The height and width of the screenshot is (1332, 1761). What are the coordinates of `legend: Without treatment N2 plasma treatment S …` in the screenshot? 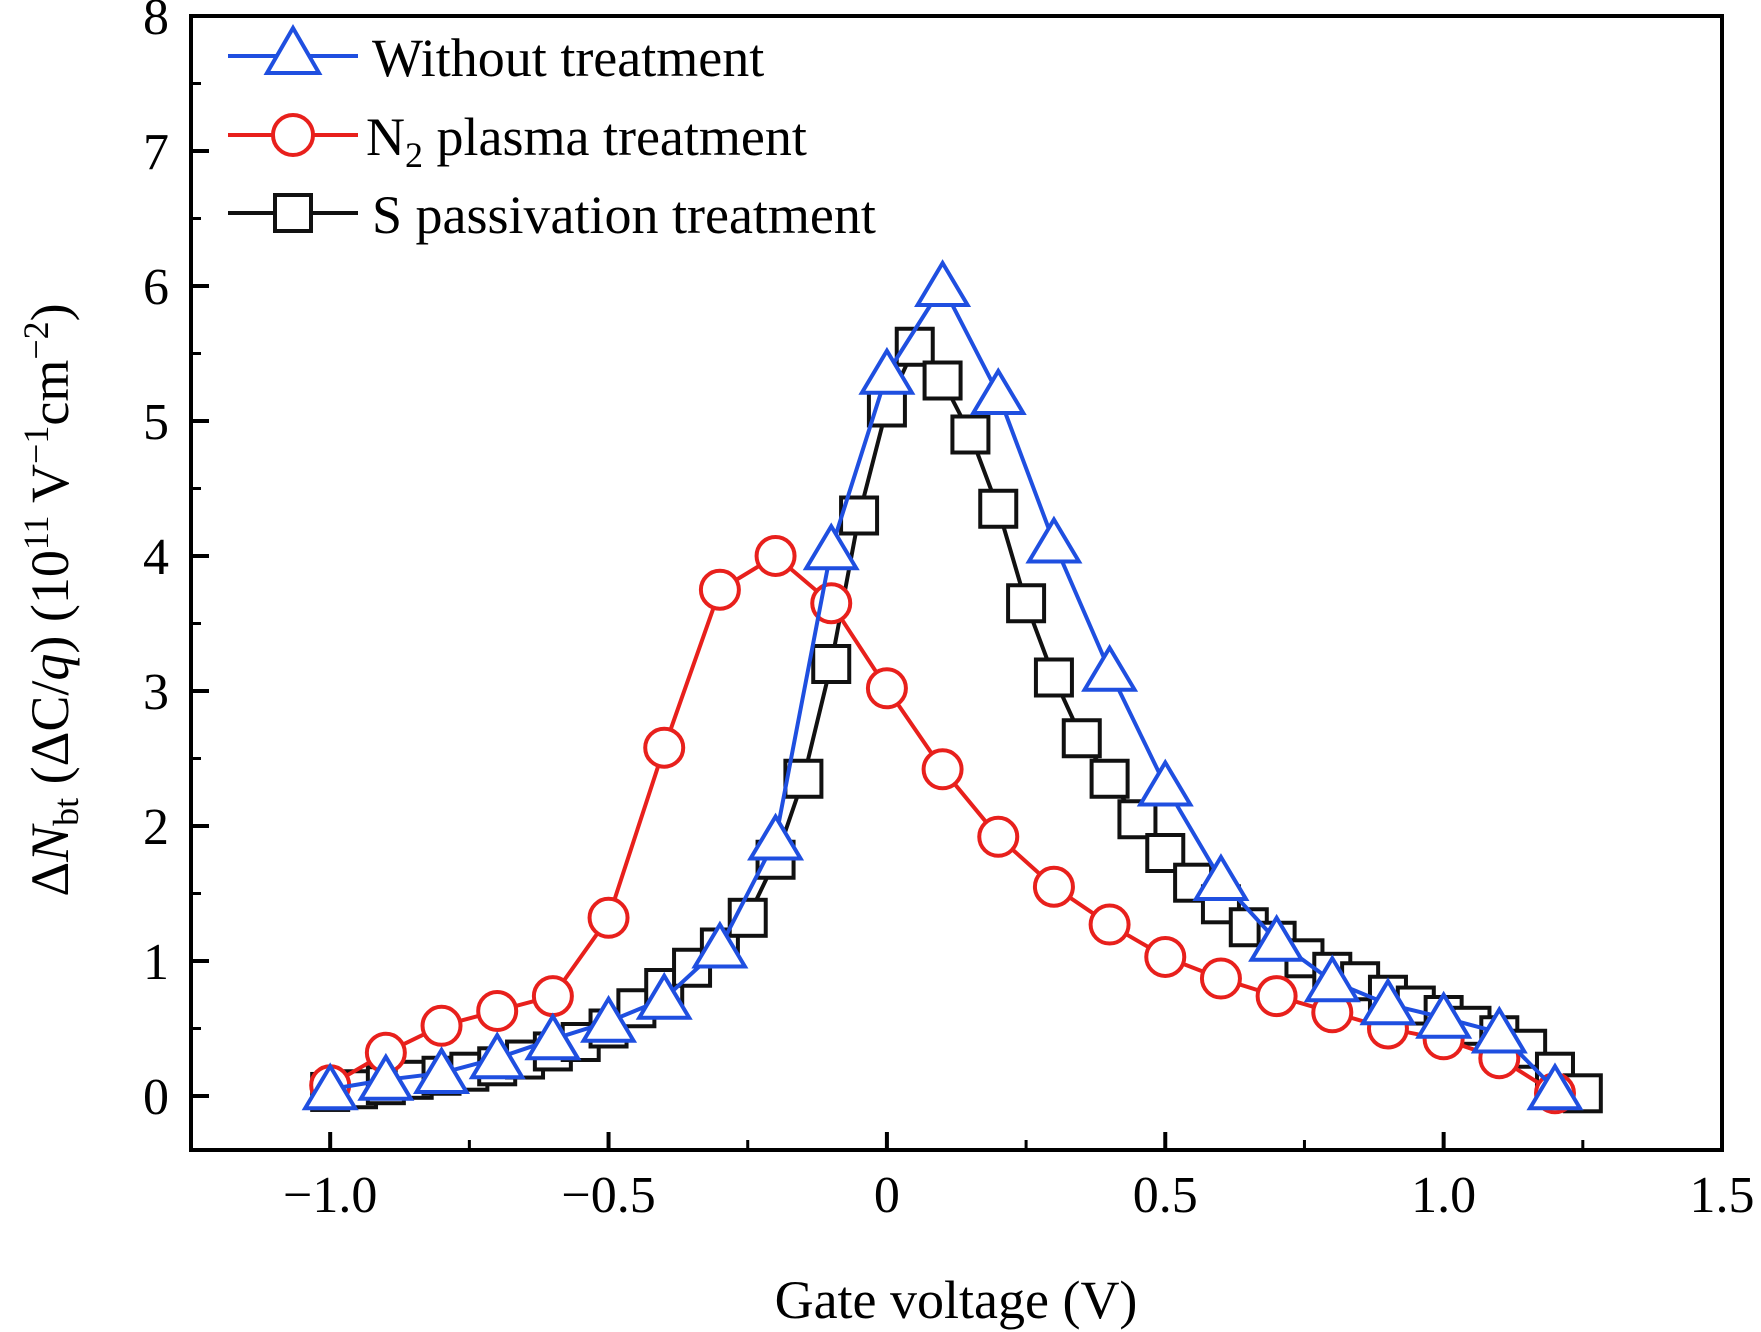 It's located at (552, 134).